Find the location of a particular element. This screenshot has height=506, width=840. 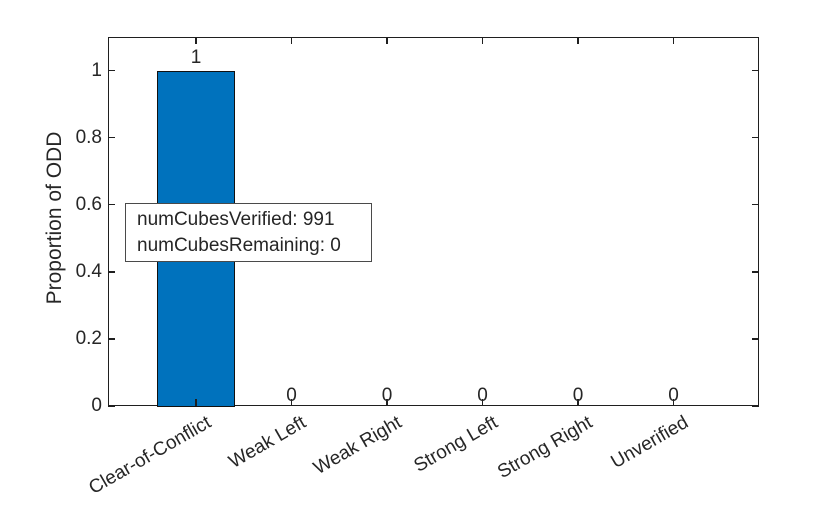

y-tick-label: 0.8 is located at coordinates (88, 137).